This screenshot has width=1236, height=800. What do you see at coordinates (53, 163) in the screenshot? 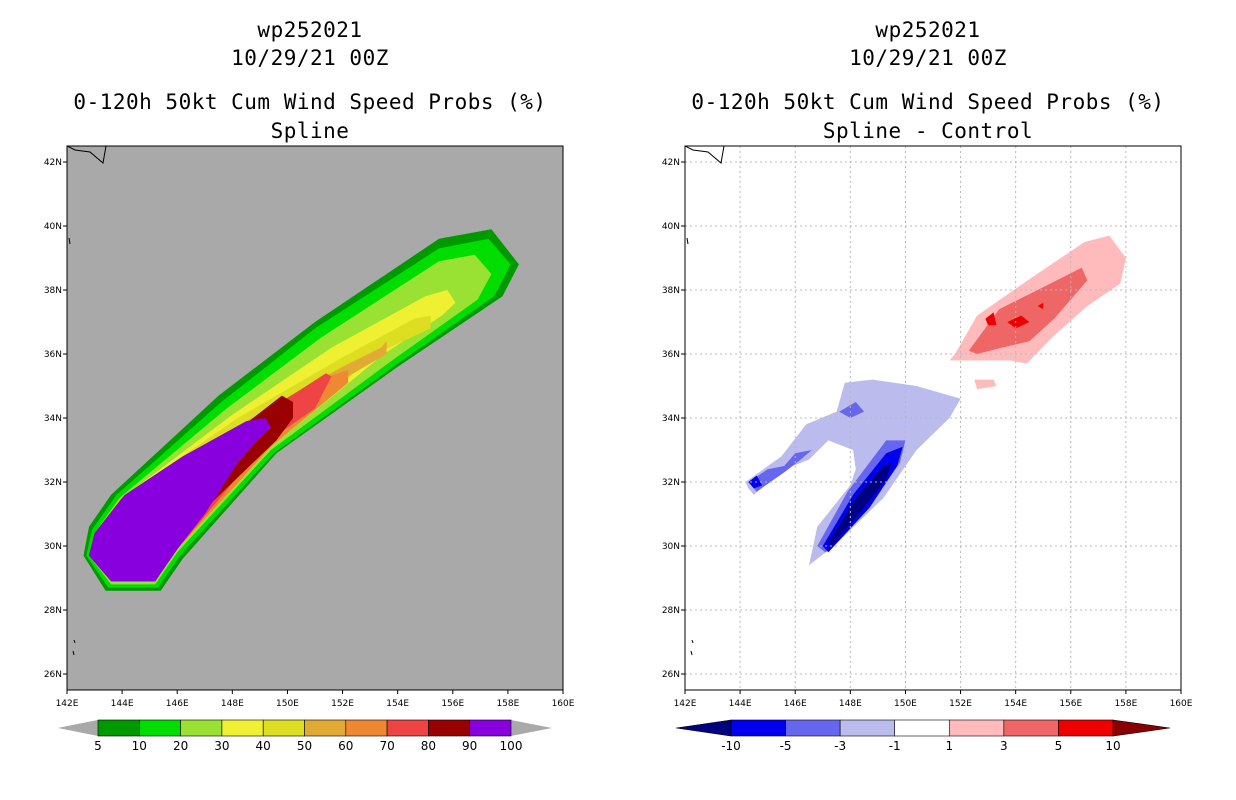
I see `left-y-tick-label: 42N` at bounding box center [53, 163].